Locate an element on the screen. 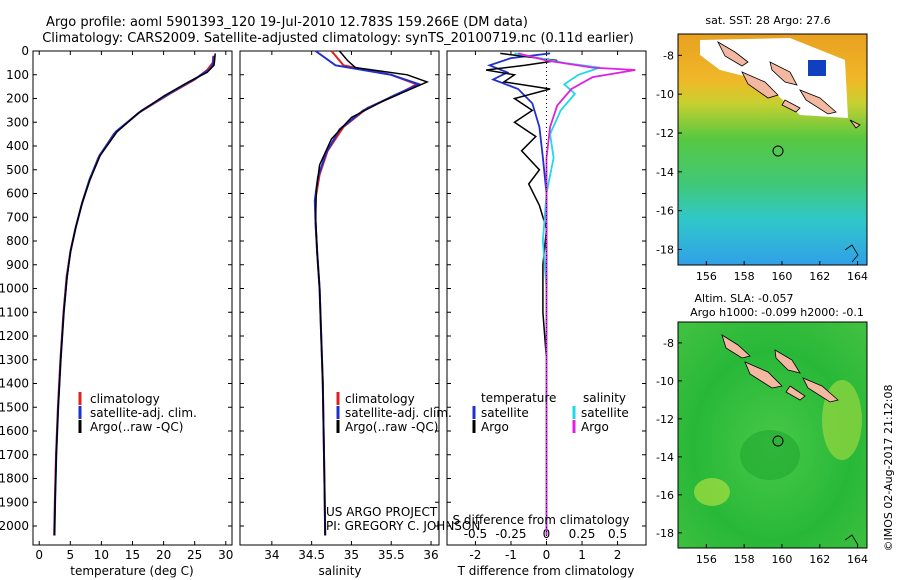 The height and width of the screenshot is (580, 900). x-tick-label: -2 is located at coordinates (475, 555).